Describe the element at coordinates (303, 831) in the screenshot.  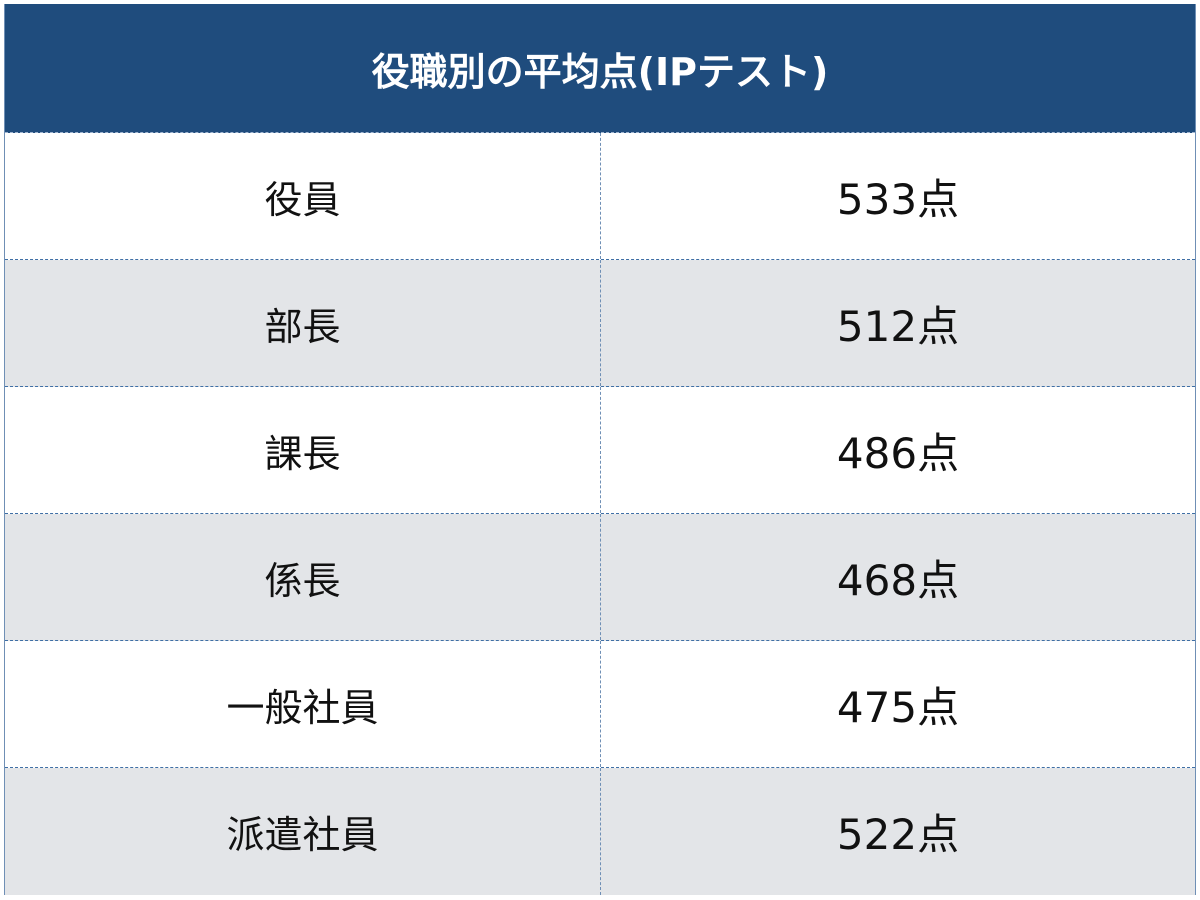
I see `position-cell: 派遣社員` at that location.